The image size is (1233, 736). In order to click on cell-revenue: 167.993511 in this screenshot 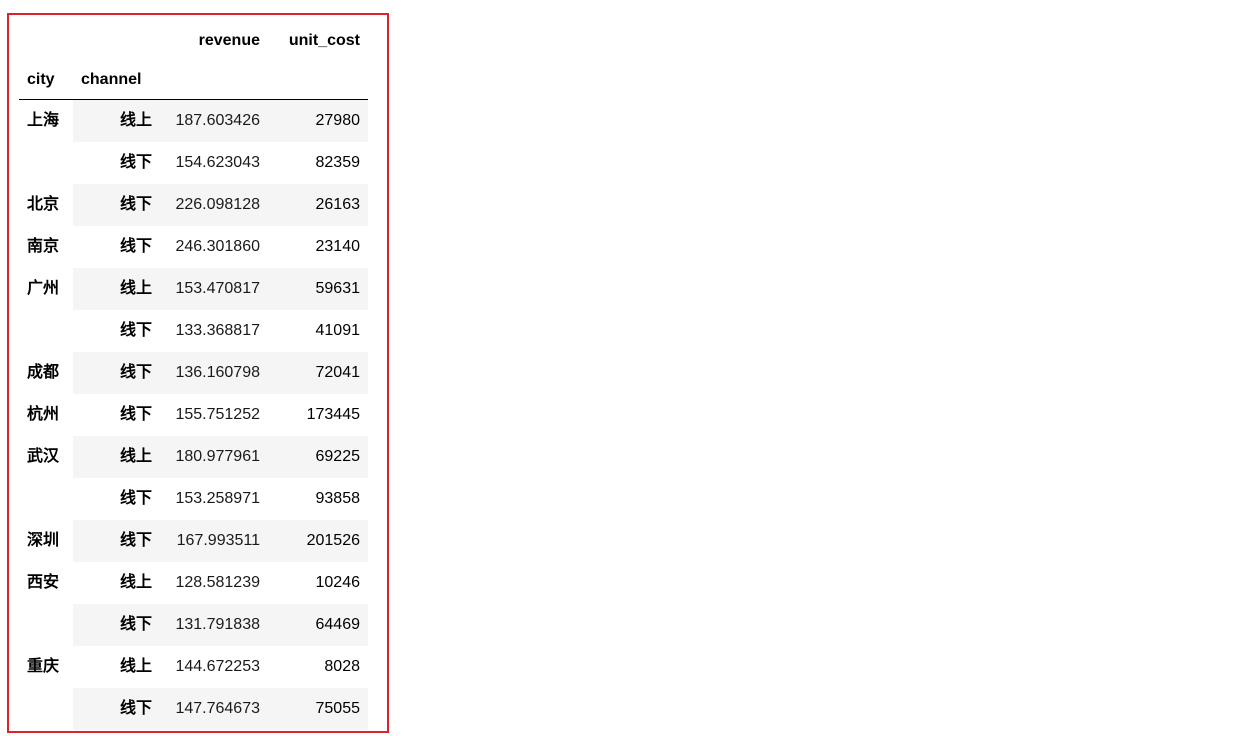, I will do `click(214, 541)`.